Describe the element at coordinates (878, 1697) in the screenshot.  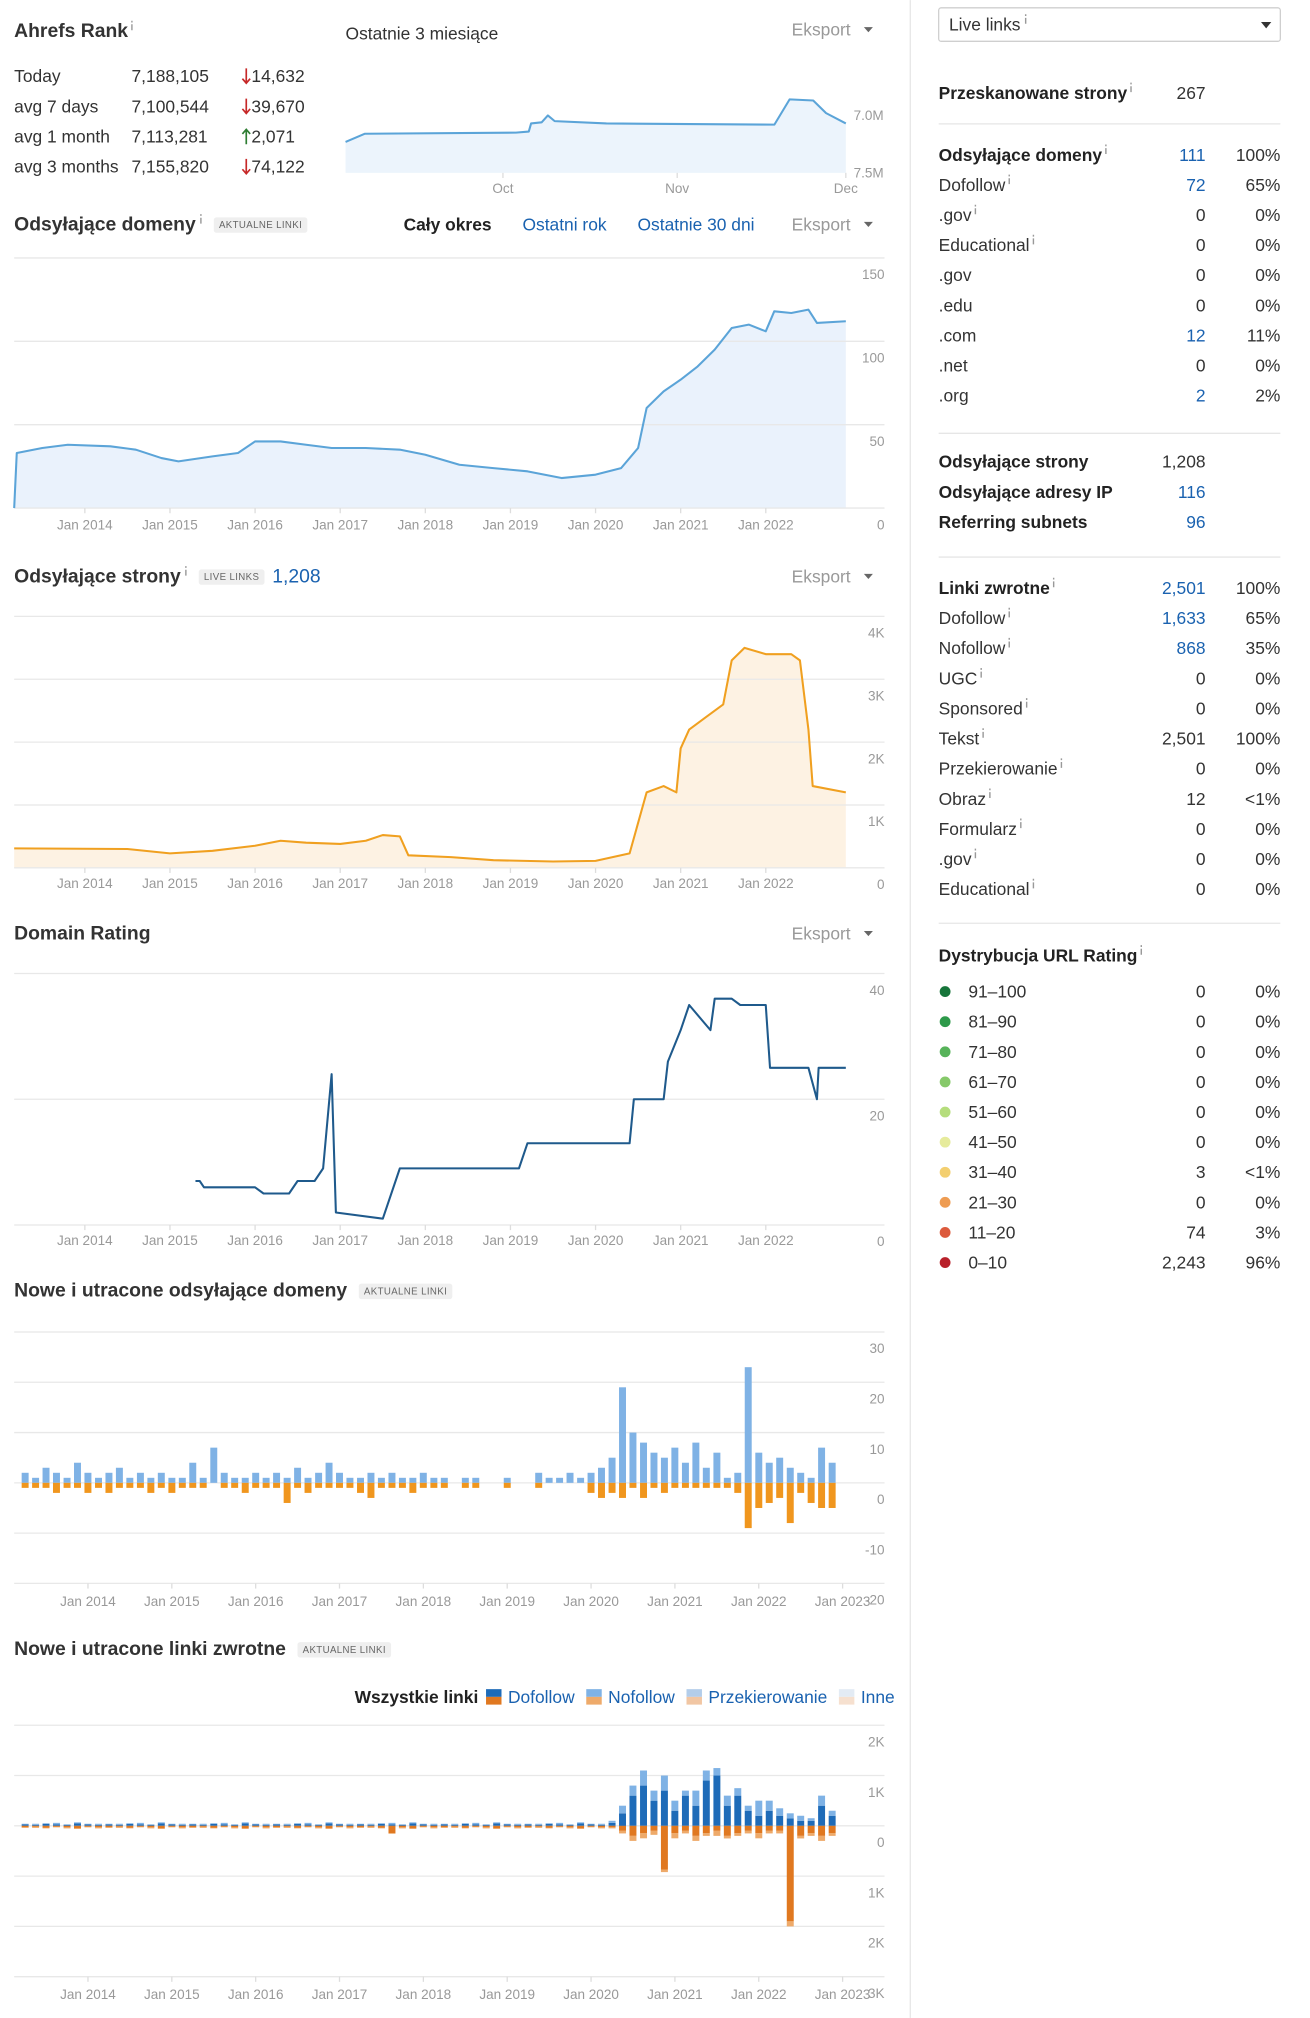
I see `legend-item: Inne` at that location.